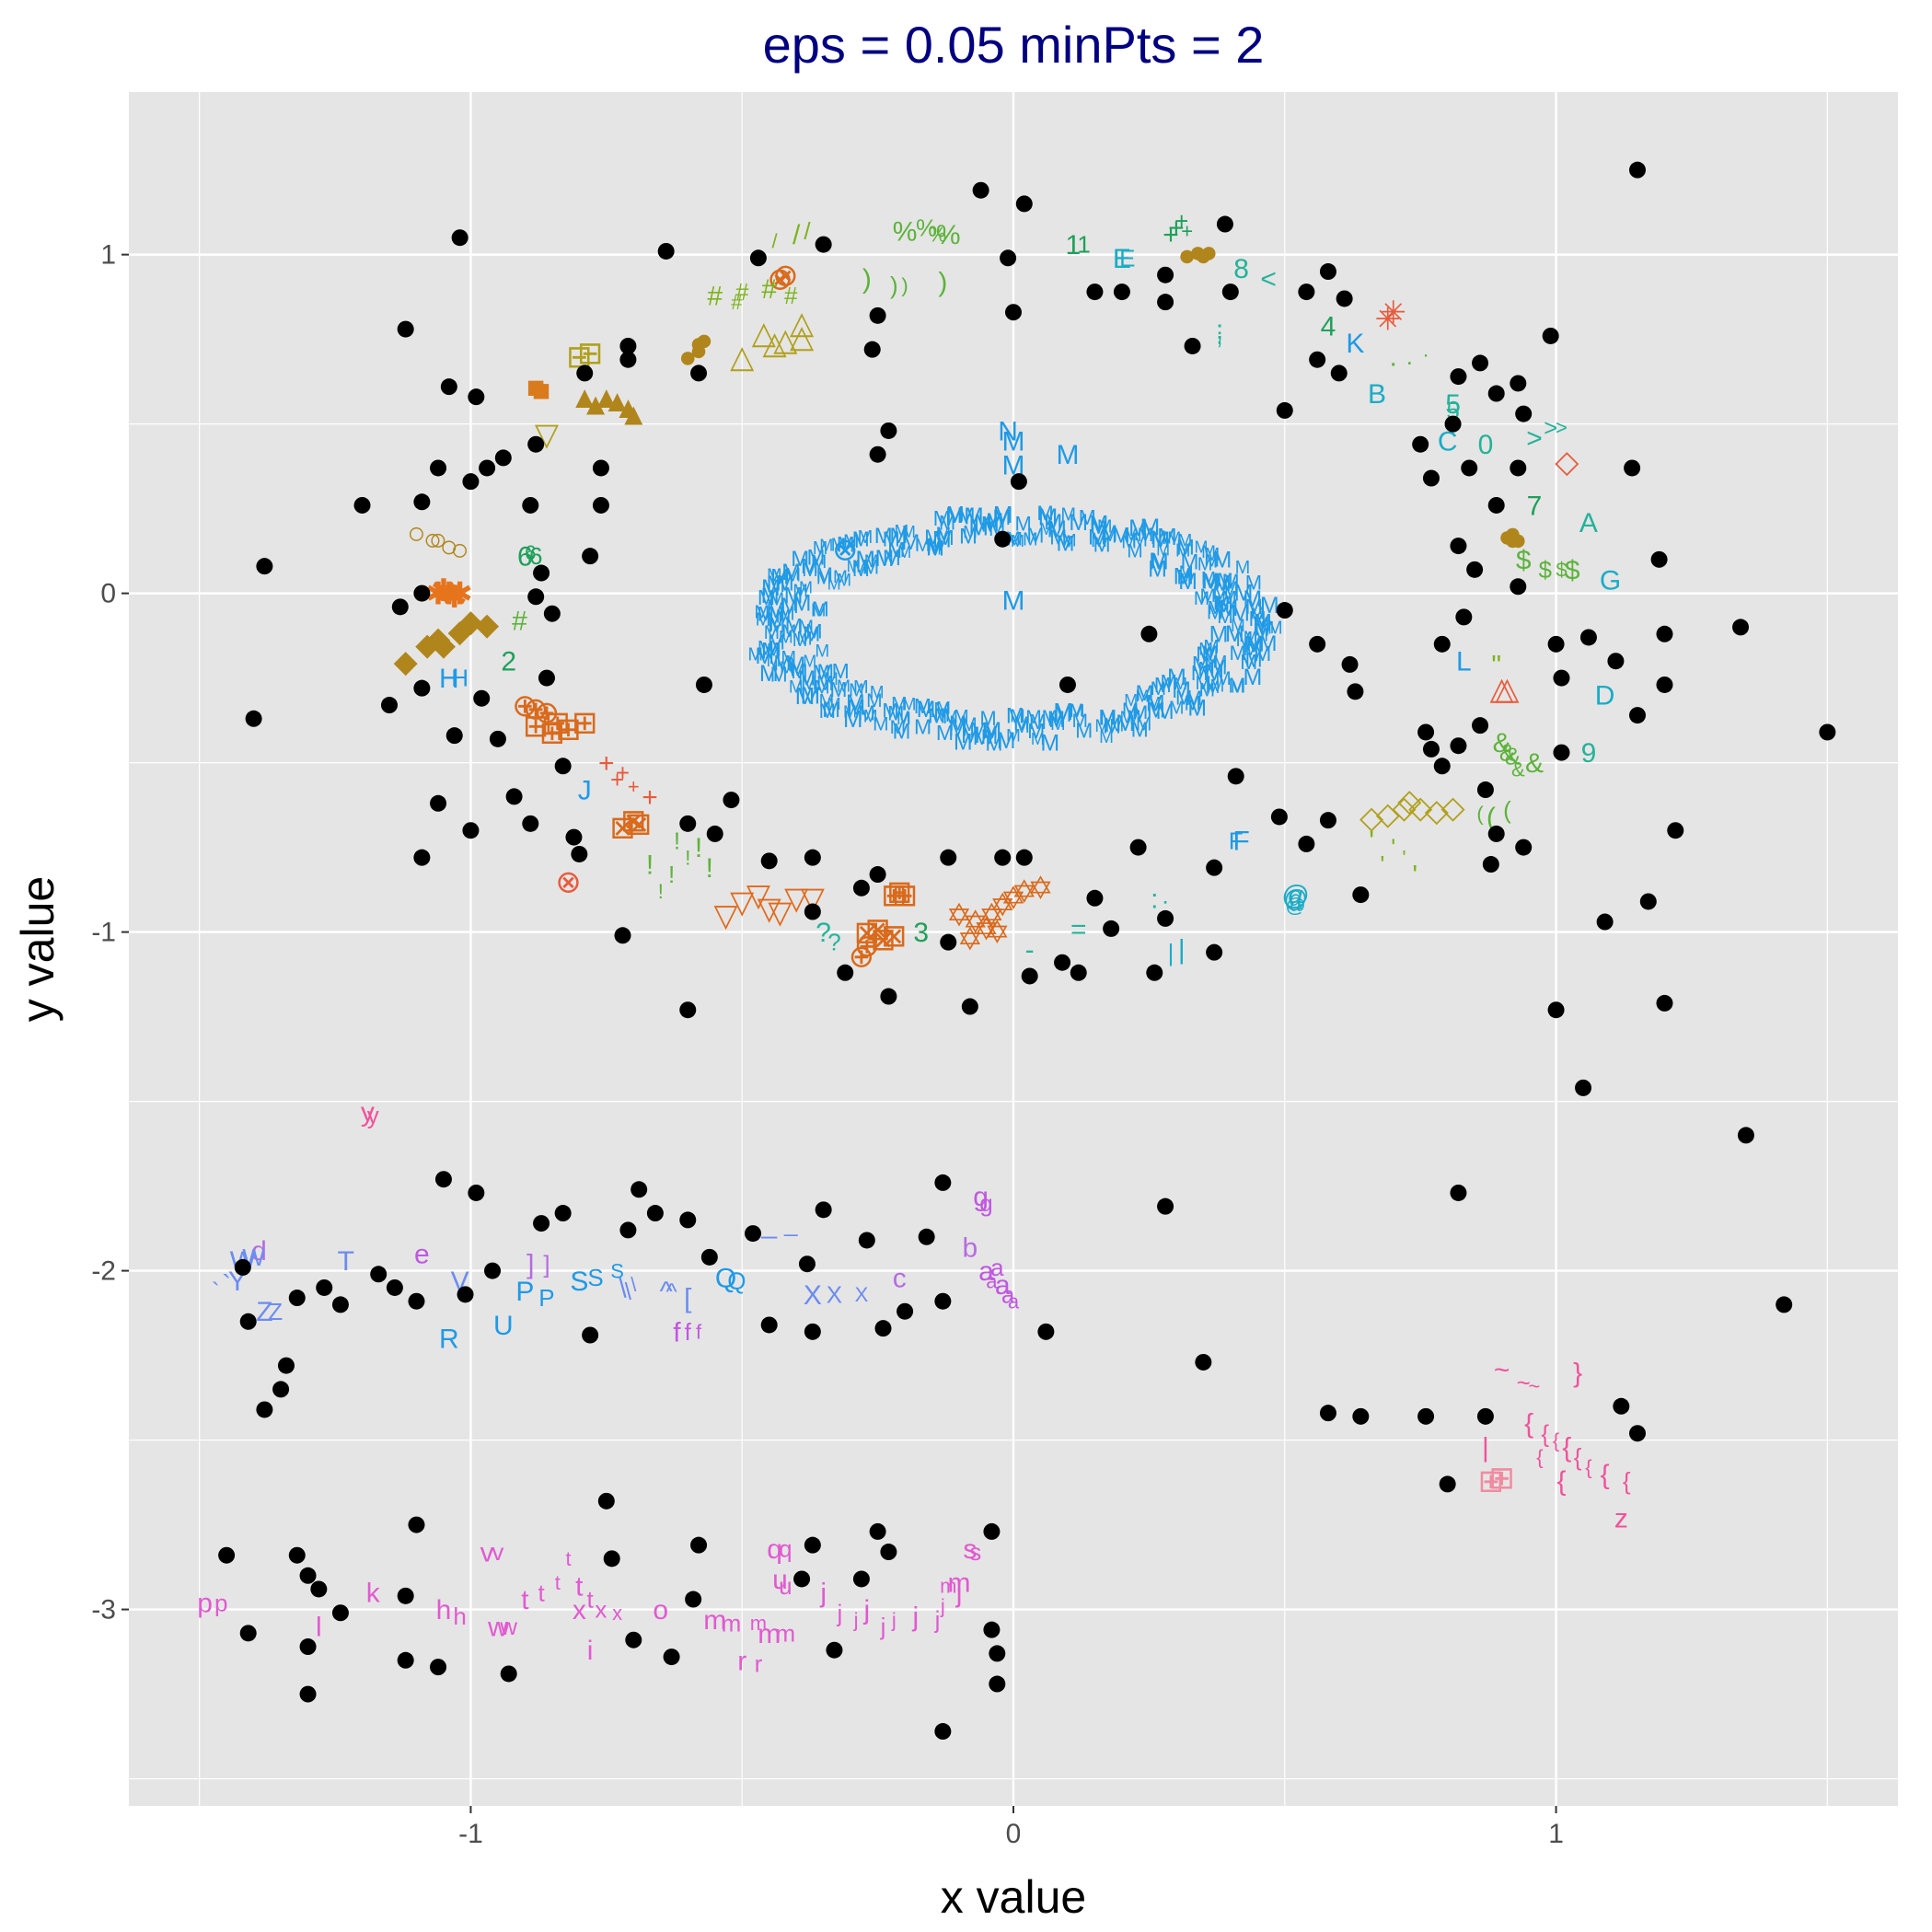 The height and width of the screenshot is (1932, 1932). What do you see at coordinates (1453, 405) in the screenshot?
I see `cluster-point: 5` at bounding box center [1453, 405].